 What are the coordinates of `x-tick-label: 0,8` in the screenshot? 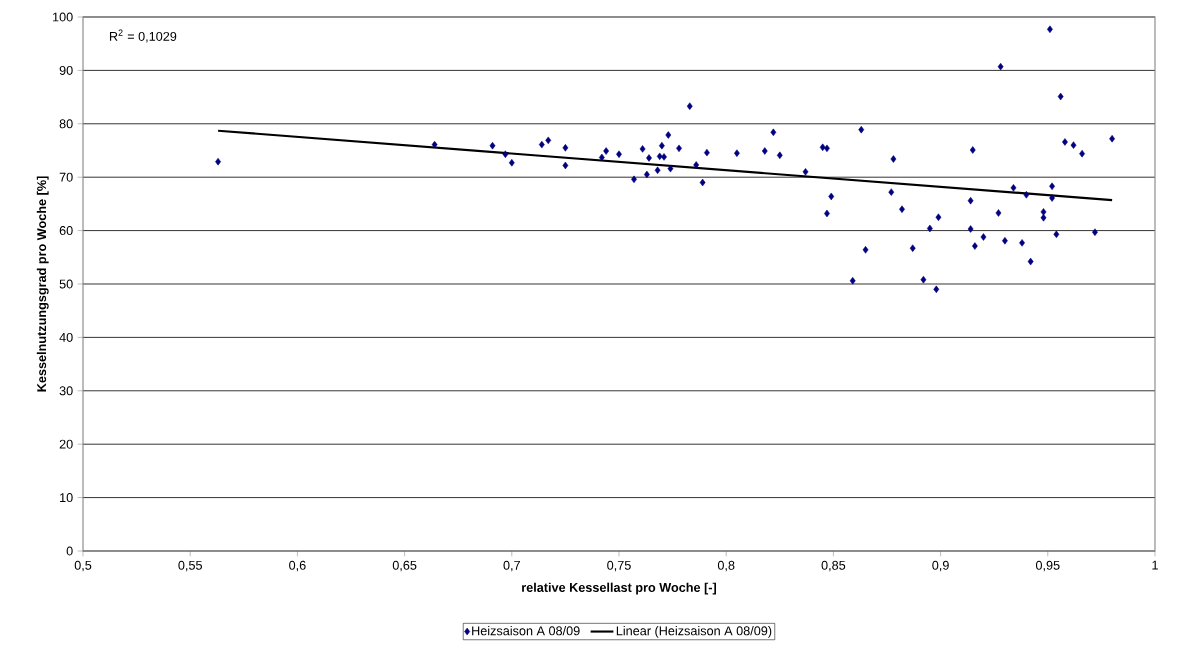 It's located at (726, 566).